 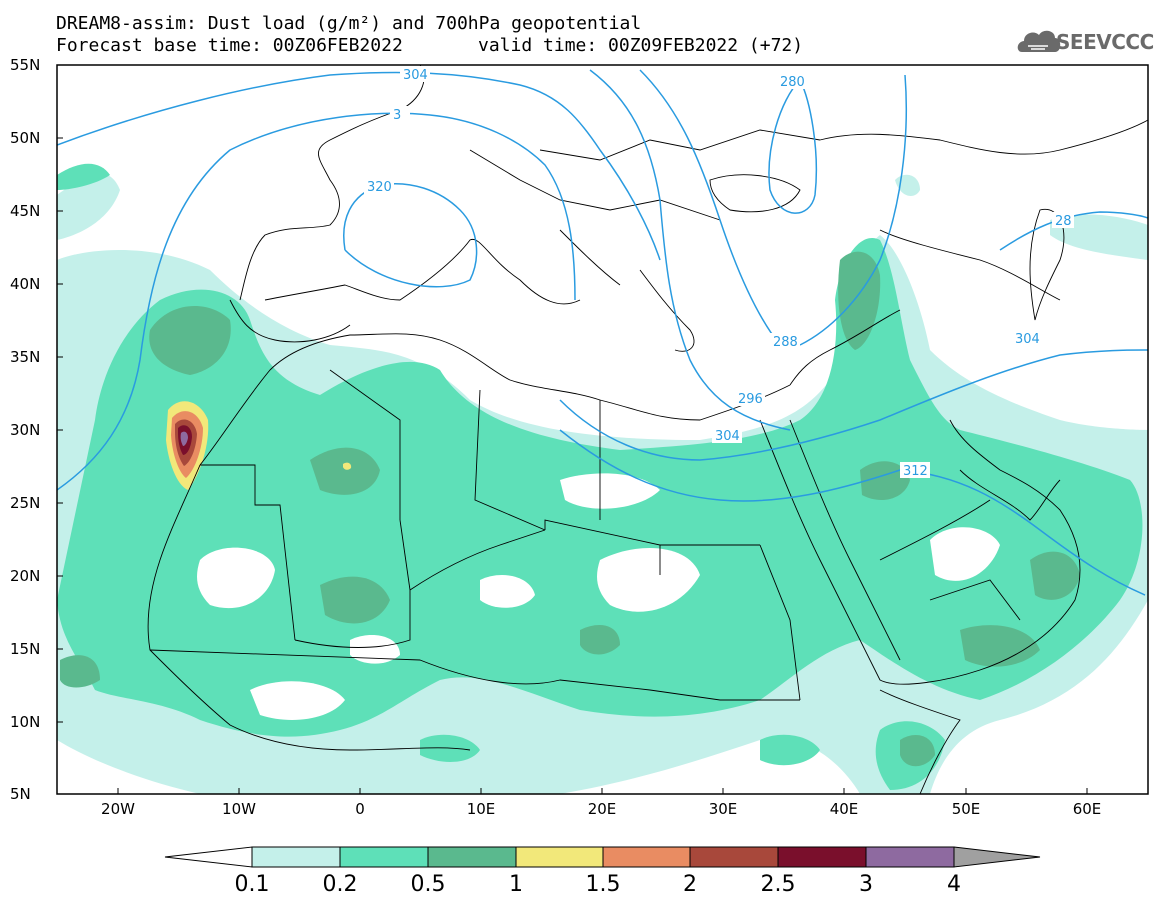 I want to click on x-tick-label: 20E, so click(x=602, y=809).